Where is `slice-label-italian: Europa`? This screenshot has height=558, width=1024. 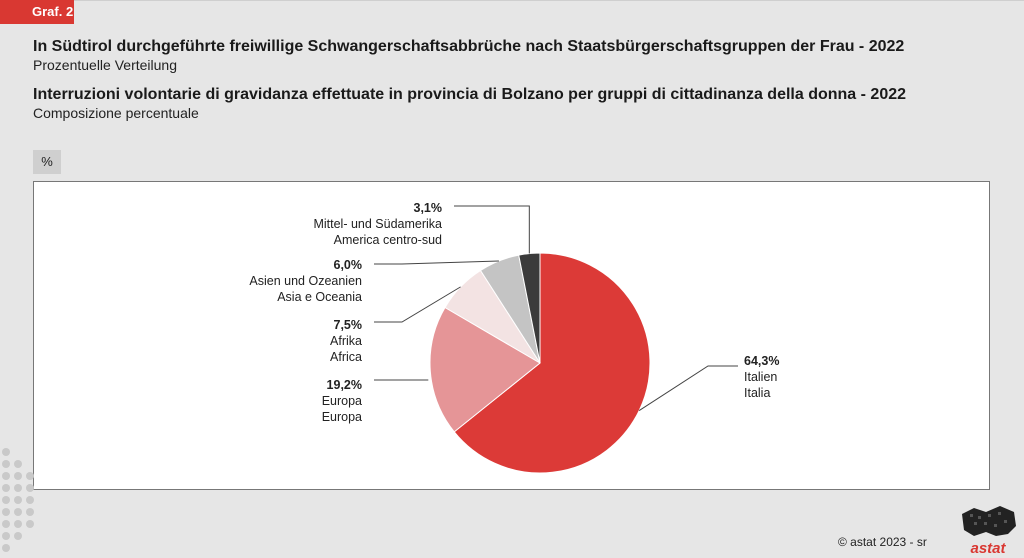
slice-label-italian: Europa is located at coordinates (342, 417).